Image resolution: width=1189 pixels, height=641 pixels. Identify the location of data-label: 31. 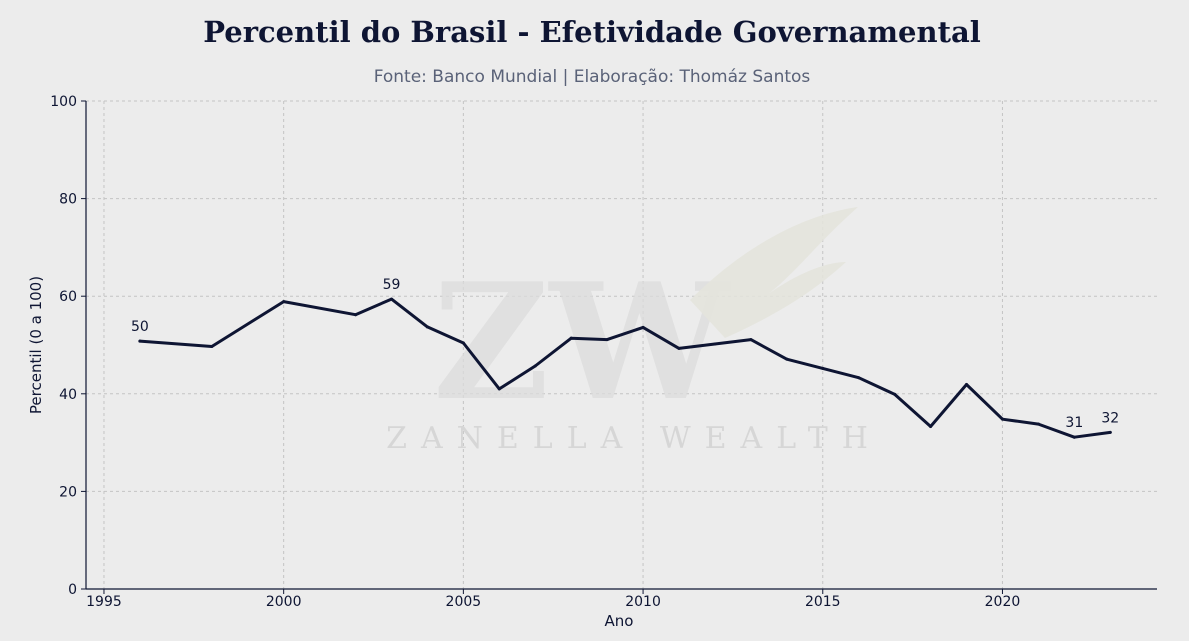
(1074, 423).